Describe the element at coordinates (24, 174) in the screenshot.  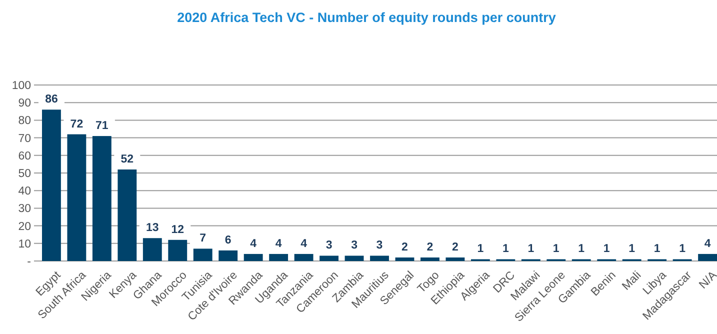
I see `y-tick-label: 50` at that location.